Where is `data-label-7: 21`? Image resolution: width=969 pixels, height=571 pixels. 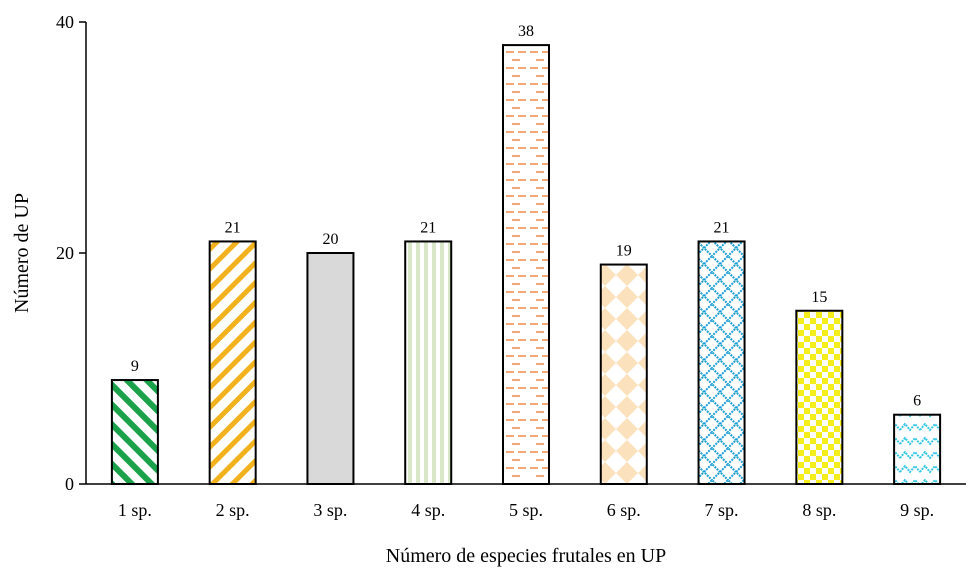
data-label-7: 21 is located at coordinates (722, 227).